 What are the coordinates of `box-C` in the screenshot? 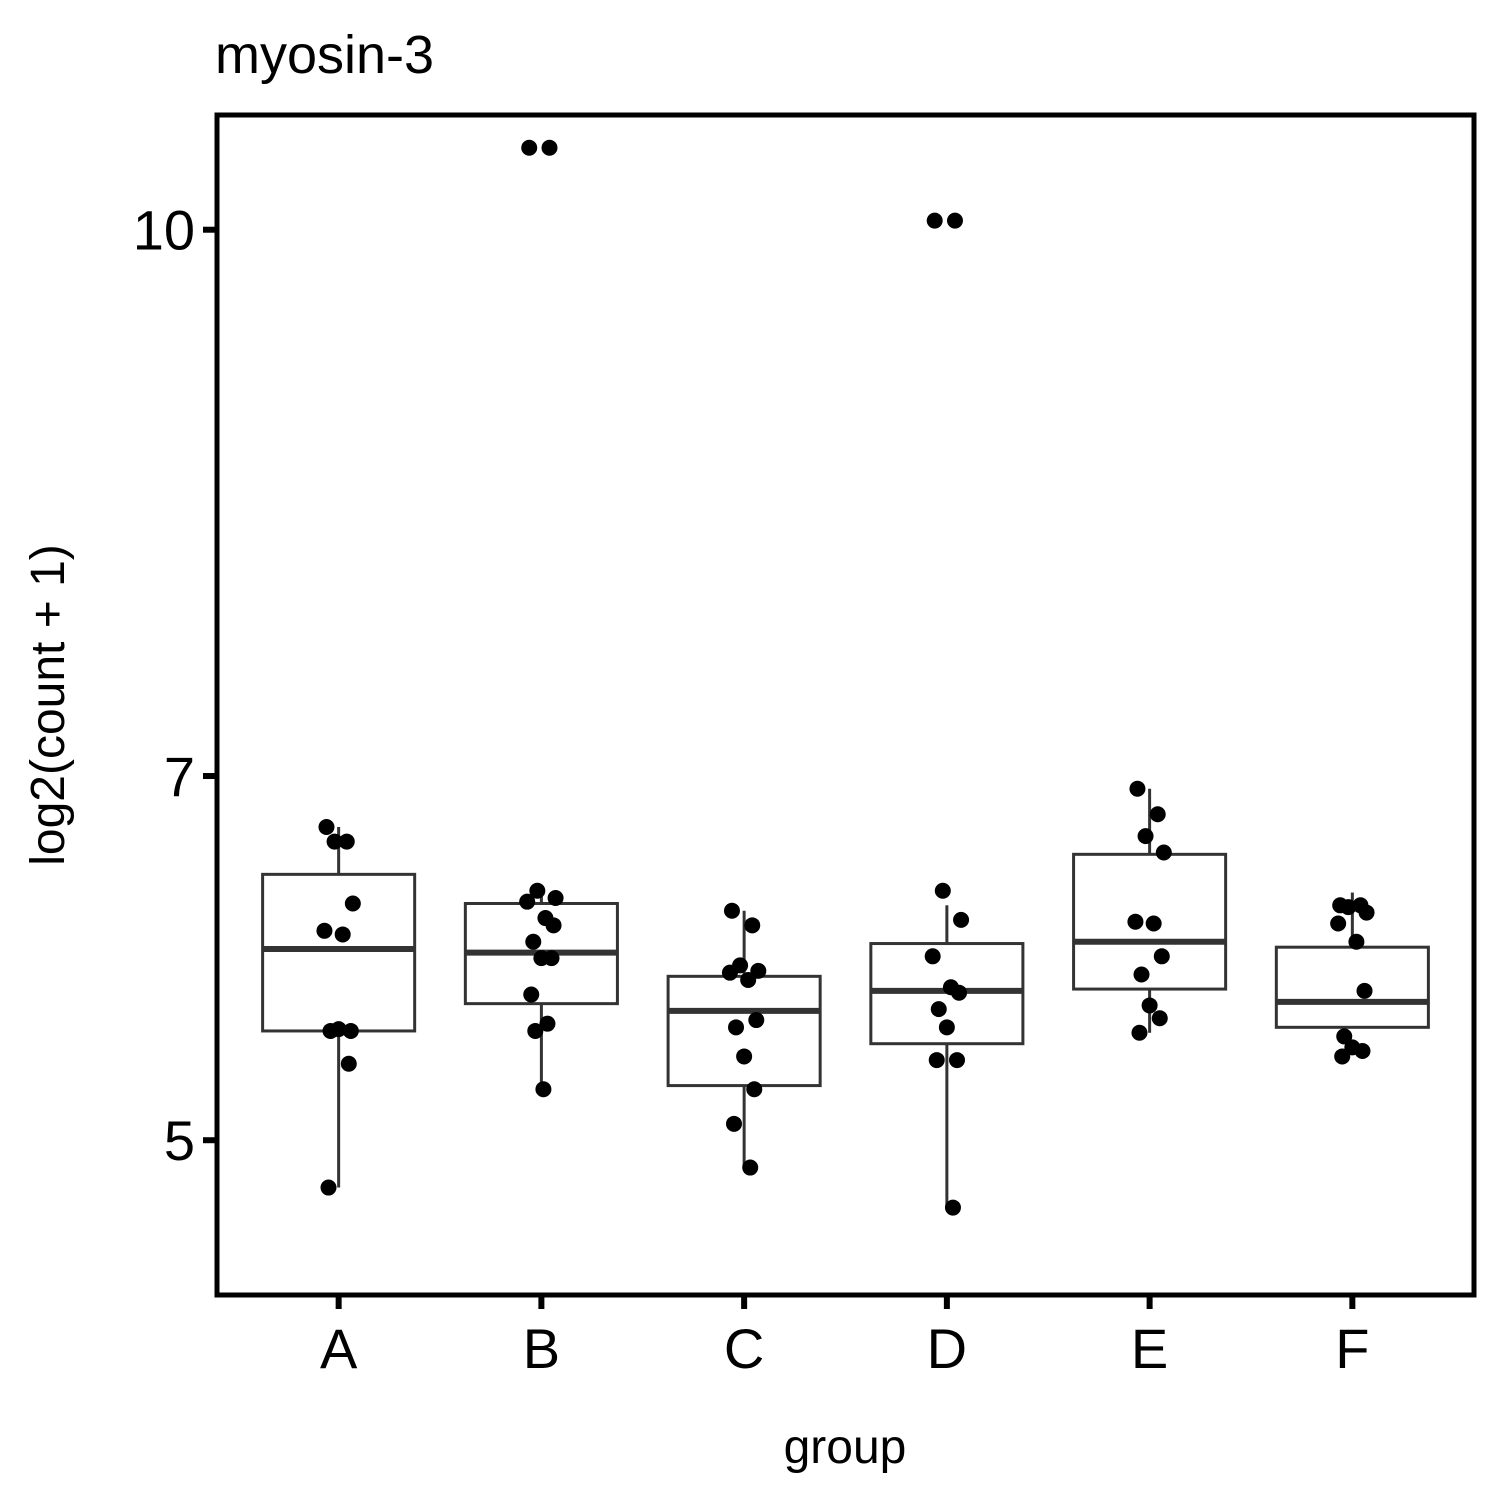 It's located at (744, 1039).